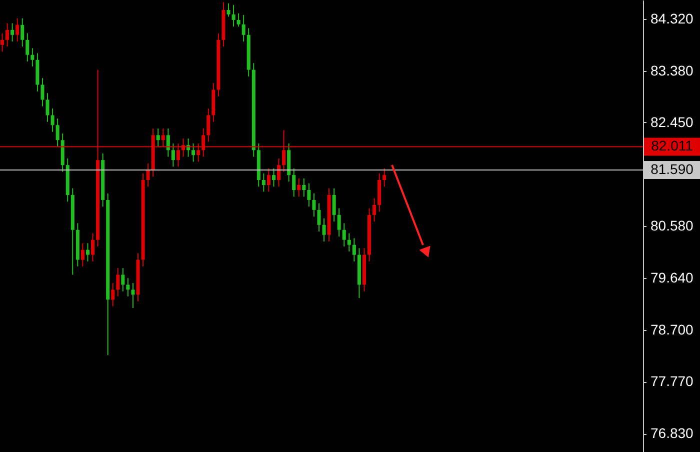 The width and height of the screenshot is (700, 452). What do you see at coordinates (672, 226) in the screenshot?
I see `y-tick-label: 80.580` at bounding box center [672, 226].